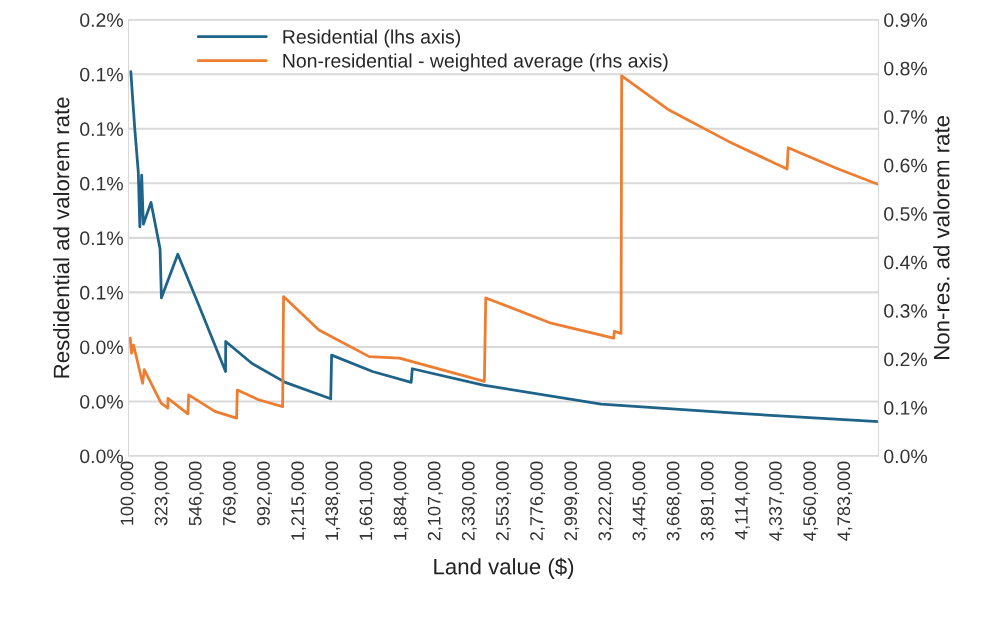 Image resolution: width=1004 pixels, height=636 pixels. What do you see at coordinates (905, 311) in the screenshot?
I see `y2-tick-label: 0.3%` at bounding box center [905, 311].